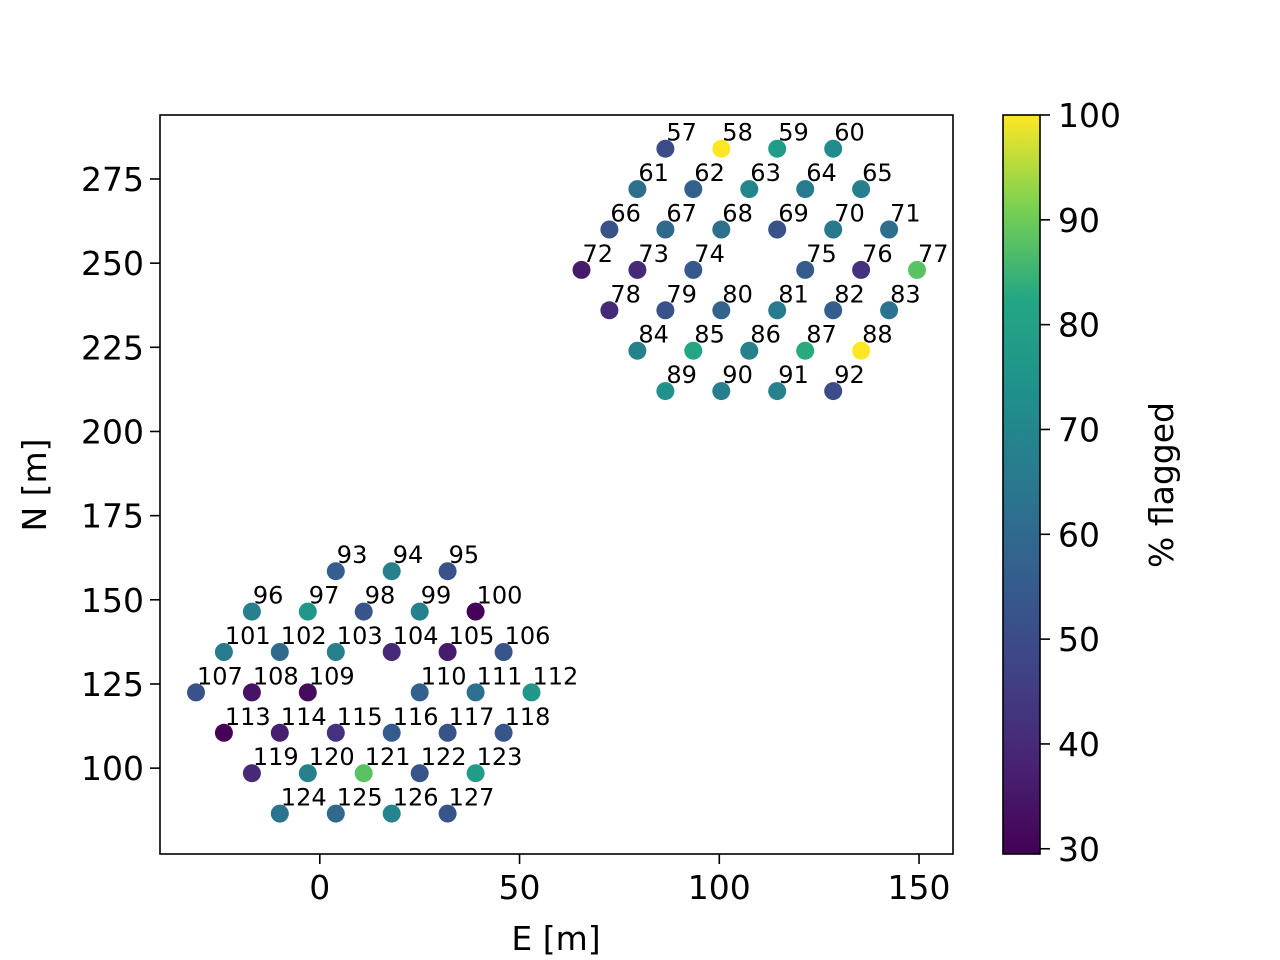 The height and width of the screenshot is (960, 1280). I want to click on point-label-81: 81, so click(793, 294).